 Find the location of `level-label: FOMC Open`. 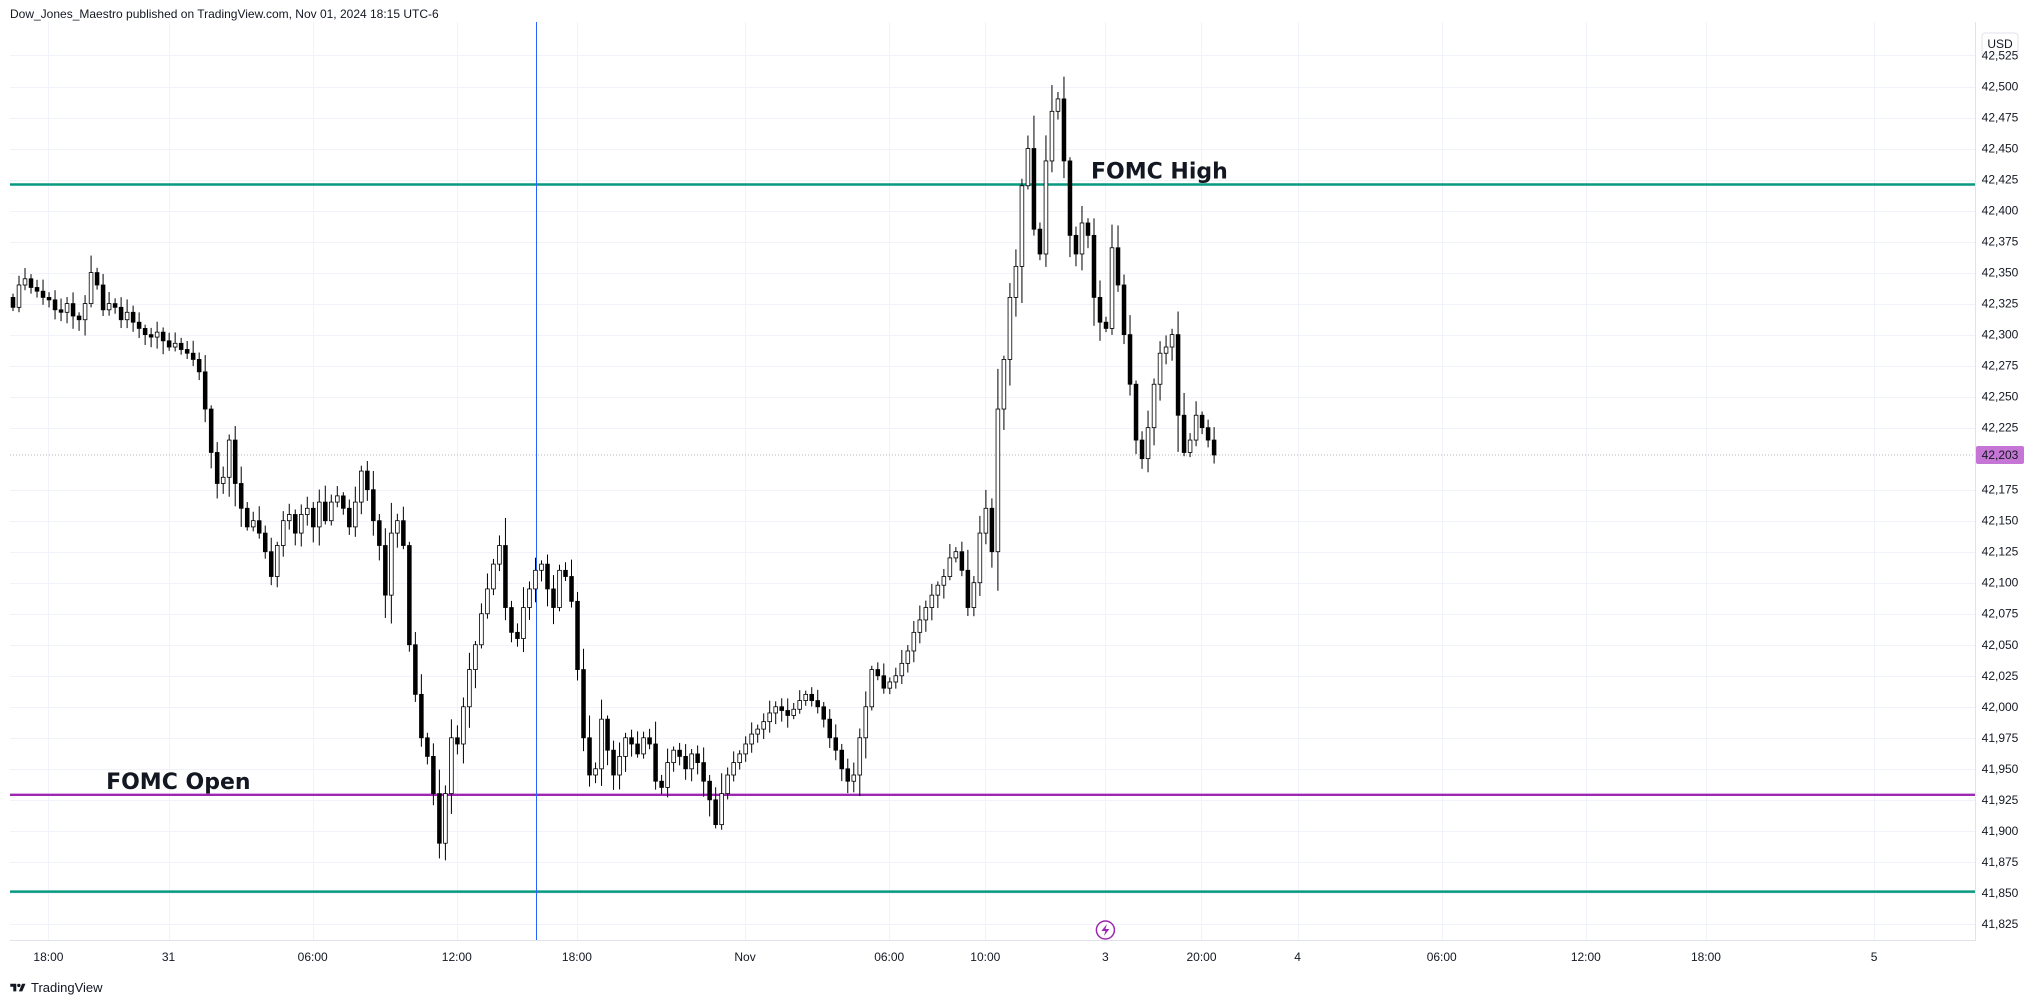

level-label: FOMC Open is located at coordinates (178, 782).